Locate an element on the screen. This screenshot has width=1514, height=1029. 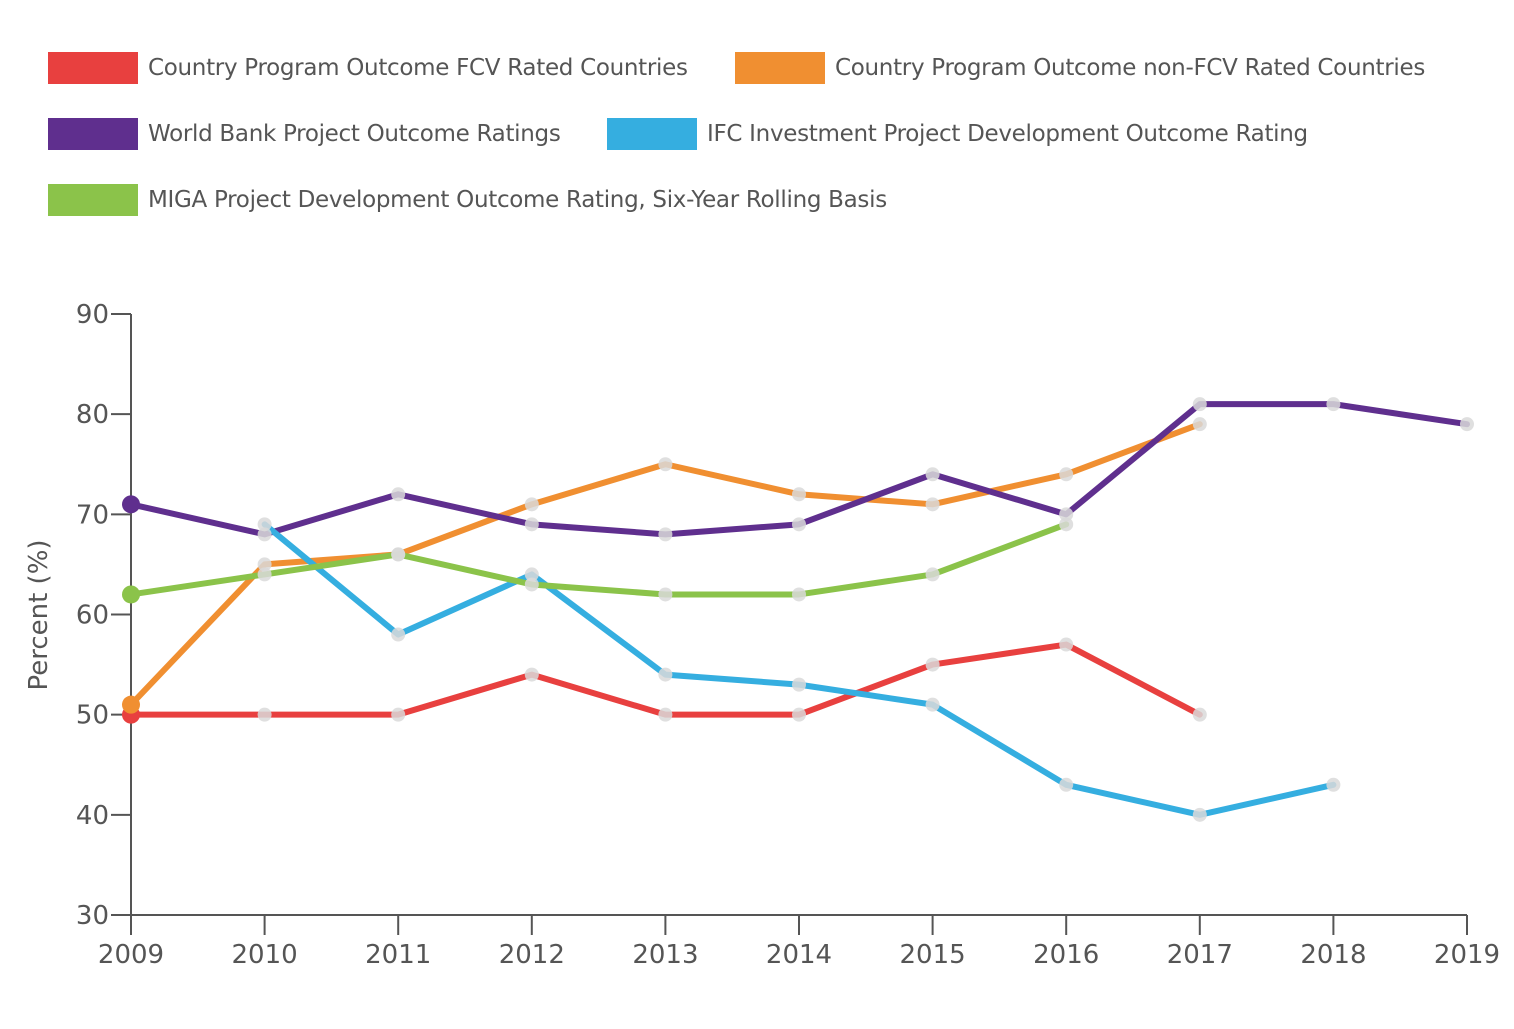
y-tick-label: 30 is located at coordinates (92, 916).